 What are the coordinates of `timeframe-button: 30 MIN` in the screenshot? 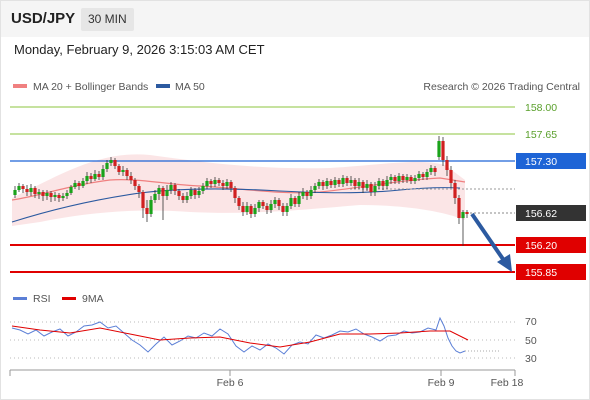 It's located at (107, 19).